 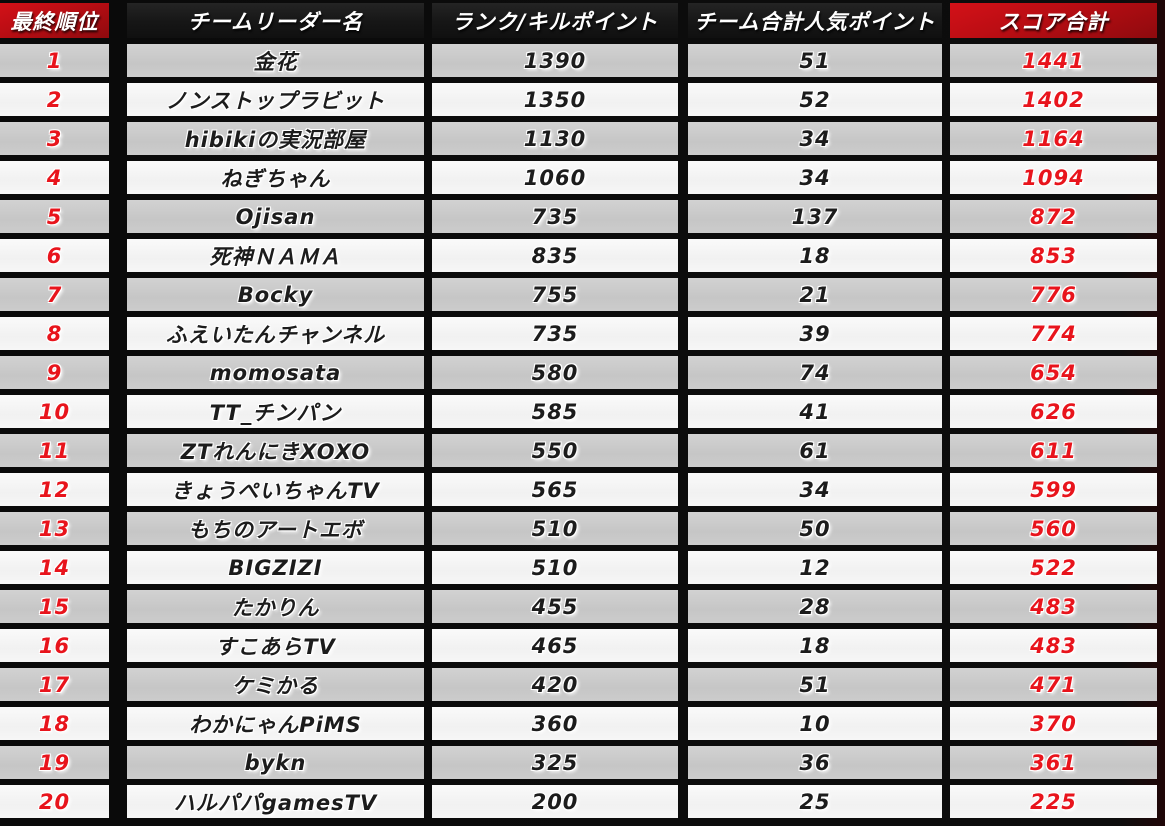 What do you see at coordinates (1053, 216) in the screenshot?
I see `cell-score-total: 872` at bounding box center [1053, 216].